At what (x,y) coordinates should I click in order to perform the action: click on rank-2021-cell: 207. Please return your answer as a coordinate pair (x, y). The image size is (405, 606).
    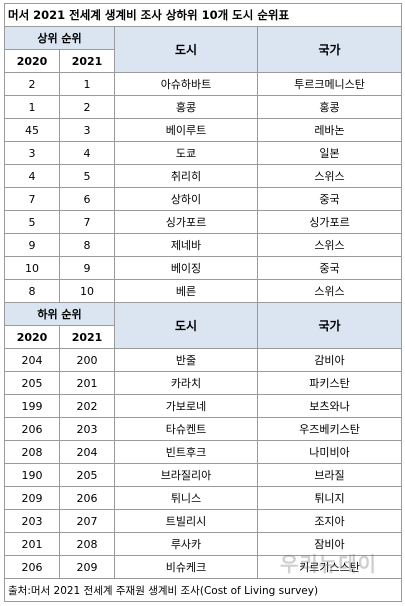
    Looking at the image, I should click on (87, 521).